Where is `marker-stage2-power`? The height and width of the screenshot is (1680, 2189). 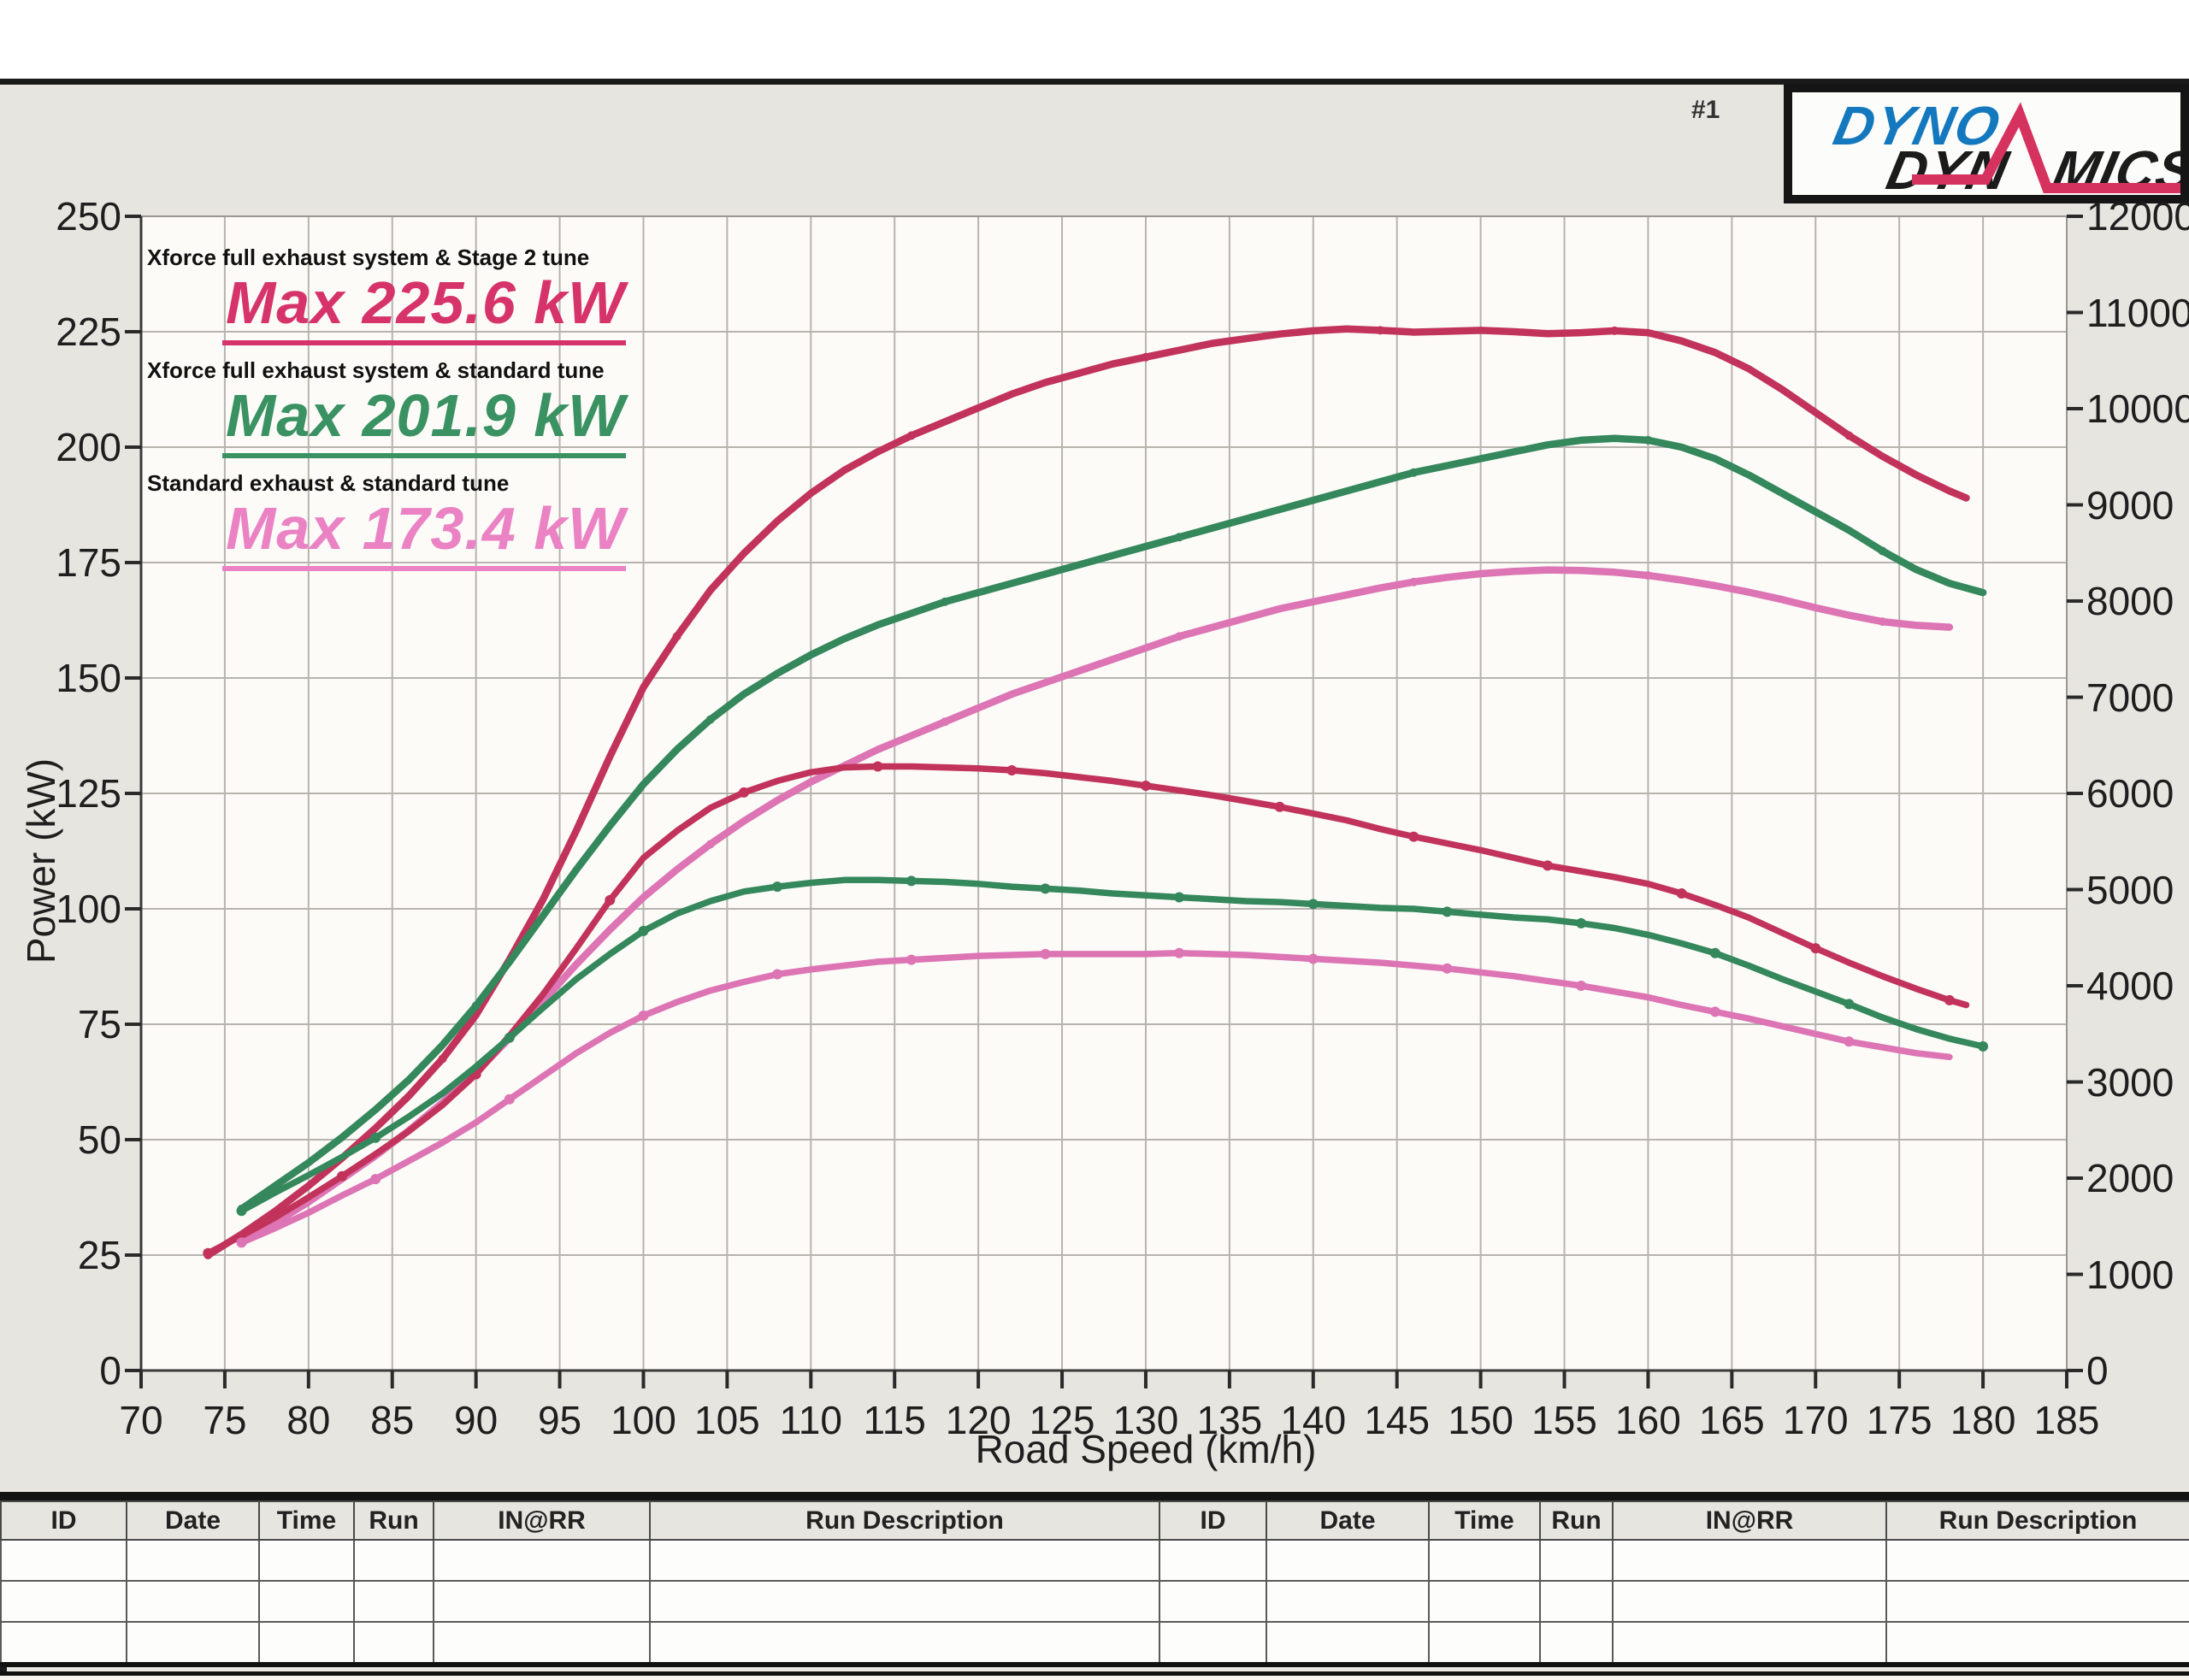
marker-stage2-power is located at coordinates (1380, 331).